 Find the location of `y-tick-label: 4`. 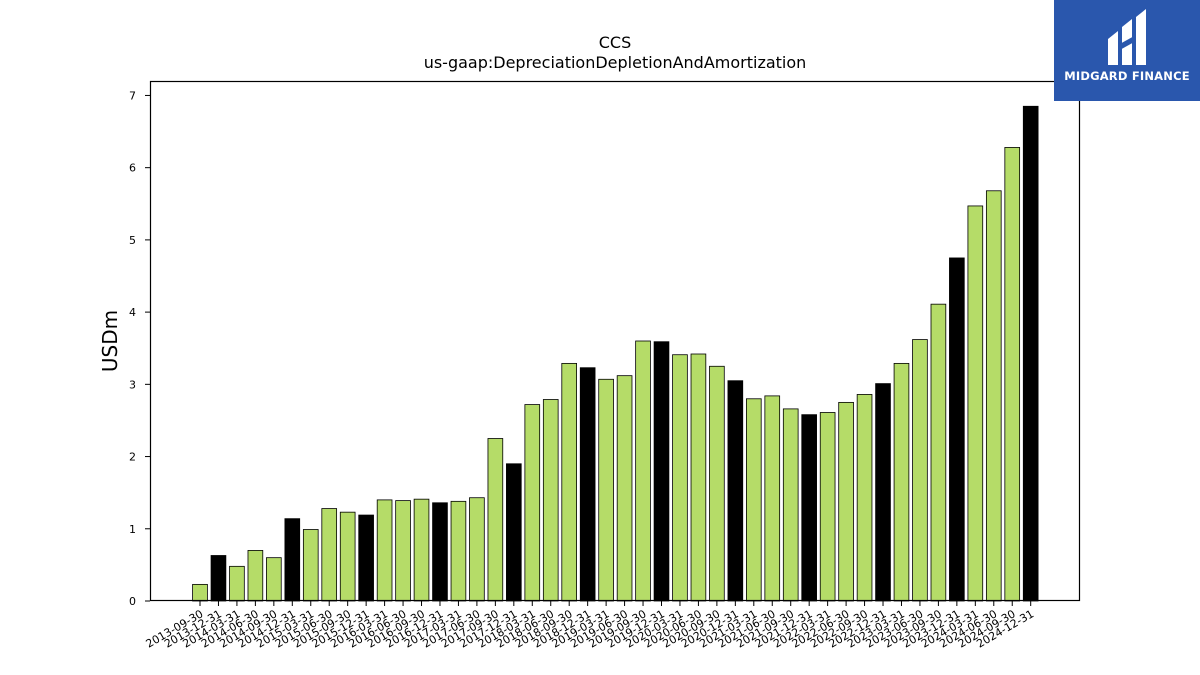

y-tick-label: 4 is located at coordinates (132, 312).